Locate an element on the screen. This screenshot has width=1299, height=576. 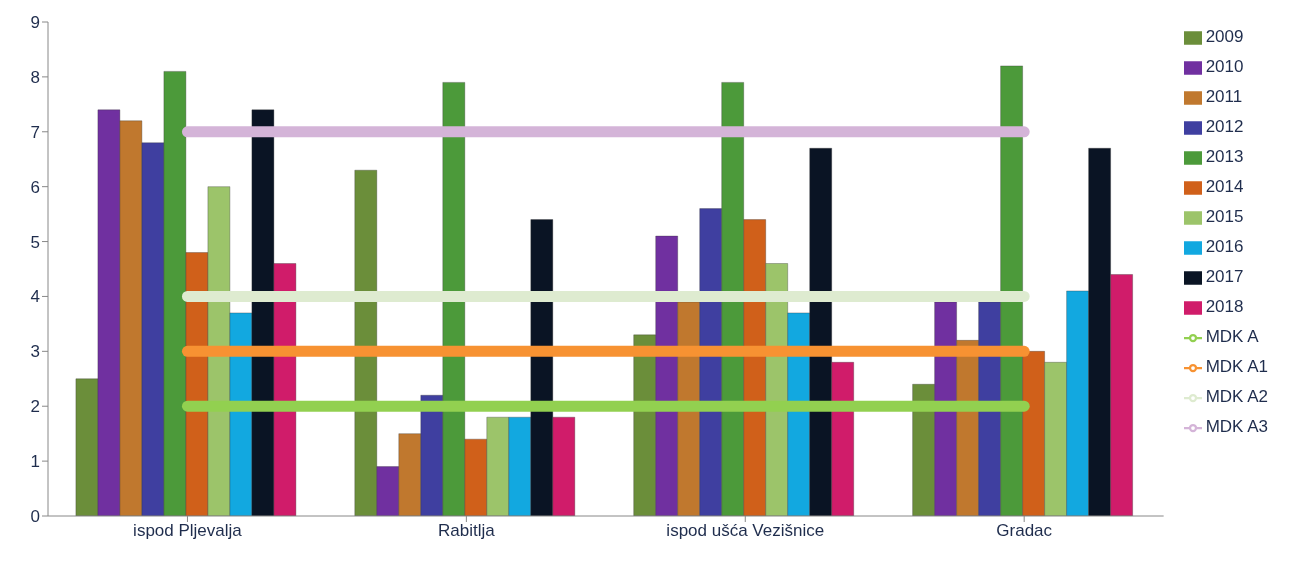
legend-label: 2018 is located at coordinates (1224, 306).